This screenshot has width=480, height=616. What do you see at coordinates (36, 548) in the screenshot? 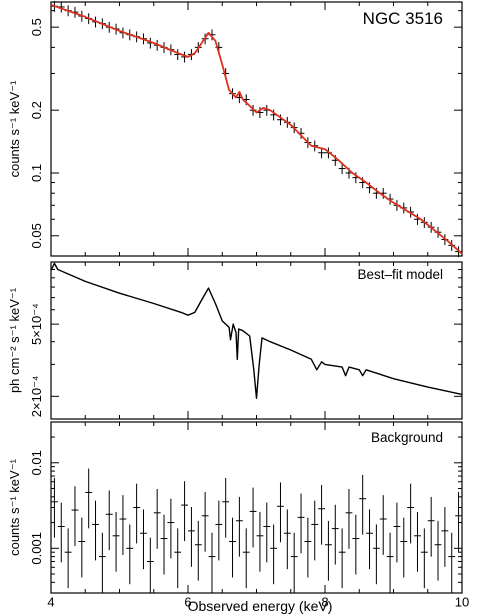
I see `y-tick-label: 0.001` at bounding box center [36, 548].